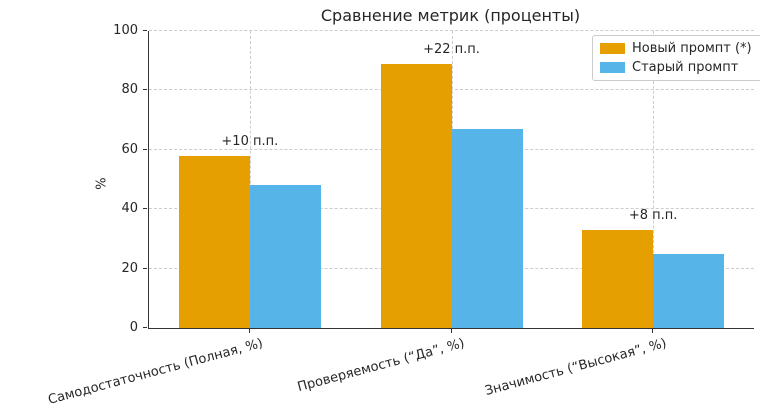 This screenshot has width=760, height=419. Describe the element at coordinates (129, 149) in the screenshot. I see `y-tick-label: 60` at that location.